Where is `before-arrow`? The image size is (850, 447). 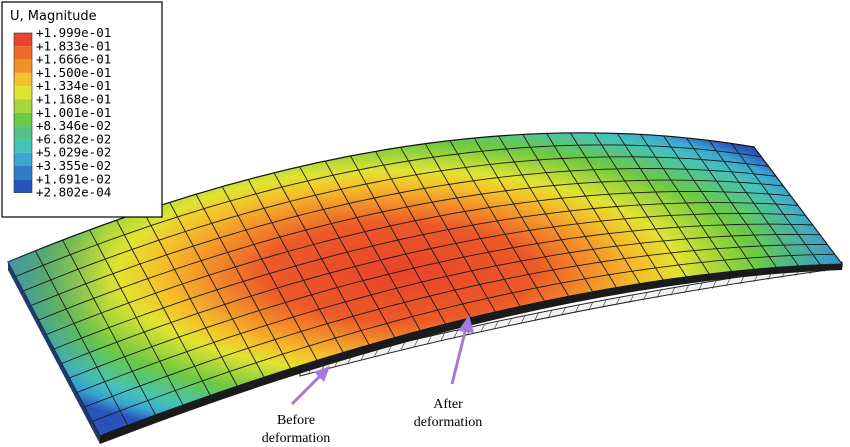
before-arrow is located at coordinates (307, 389).